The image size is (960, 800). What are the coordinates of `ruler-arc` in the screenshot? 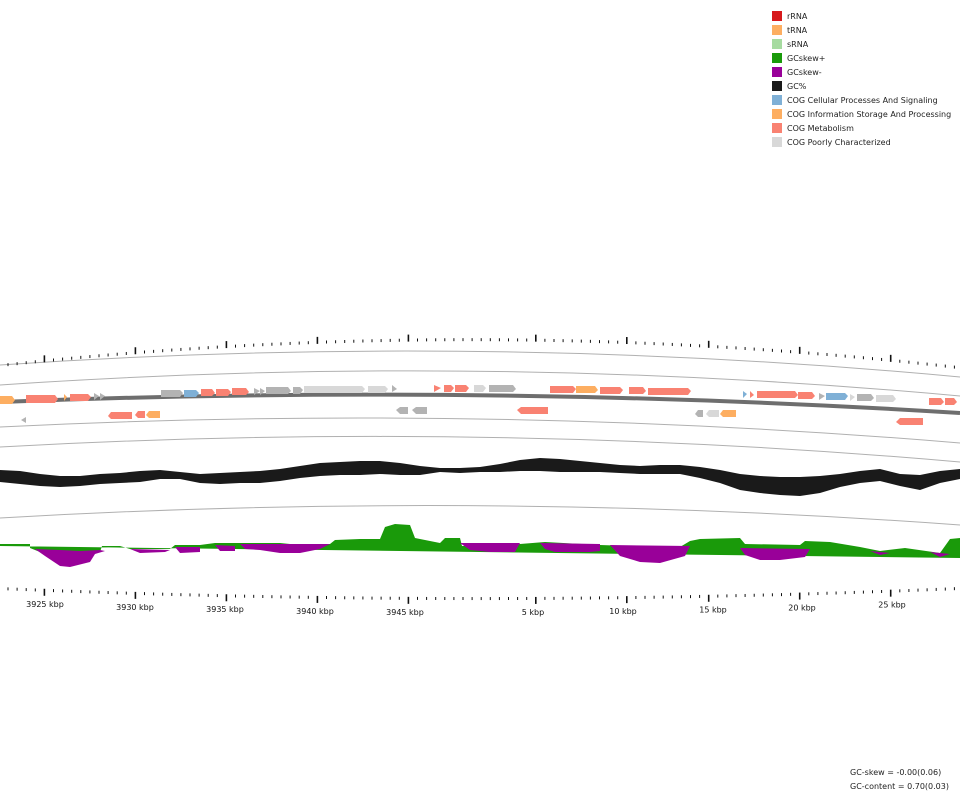 It's located at (480, 364).